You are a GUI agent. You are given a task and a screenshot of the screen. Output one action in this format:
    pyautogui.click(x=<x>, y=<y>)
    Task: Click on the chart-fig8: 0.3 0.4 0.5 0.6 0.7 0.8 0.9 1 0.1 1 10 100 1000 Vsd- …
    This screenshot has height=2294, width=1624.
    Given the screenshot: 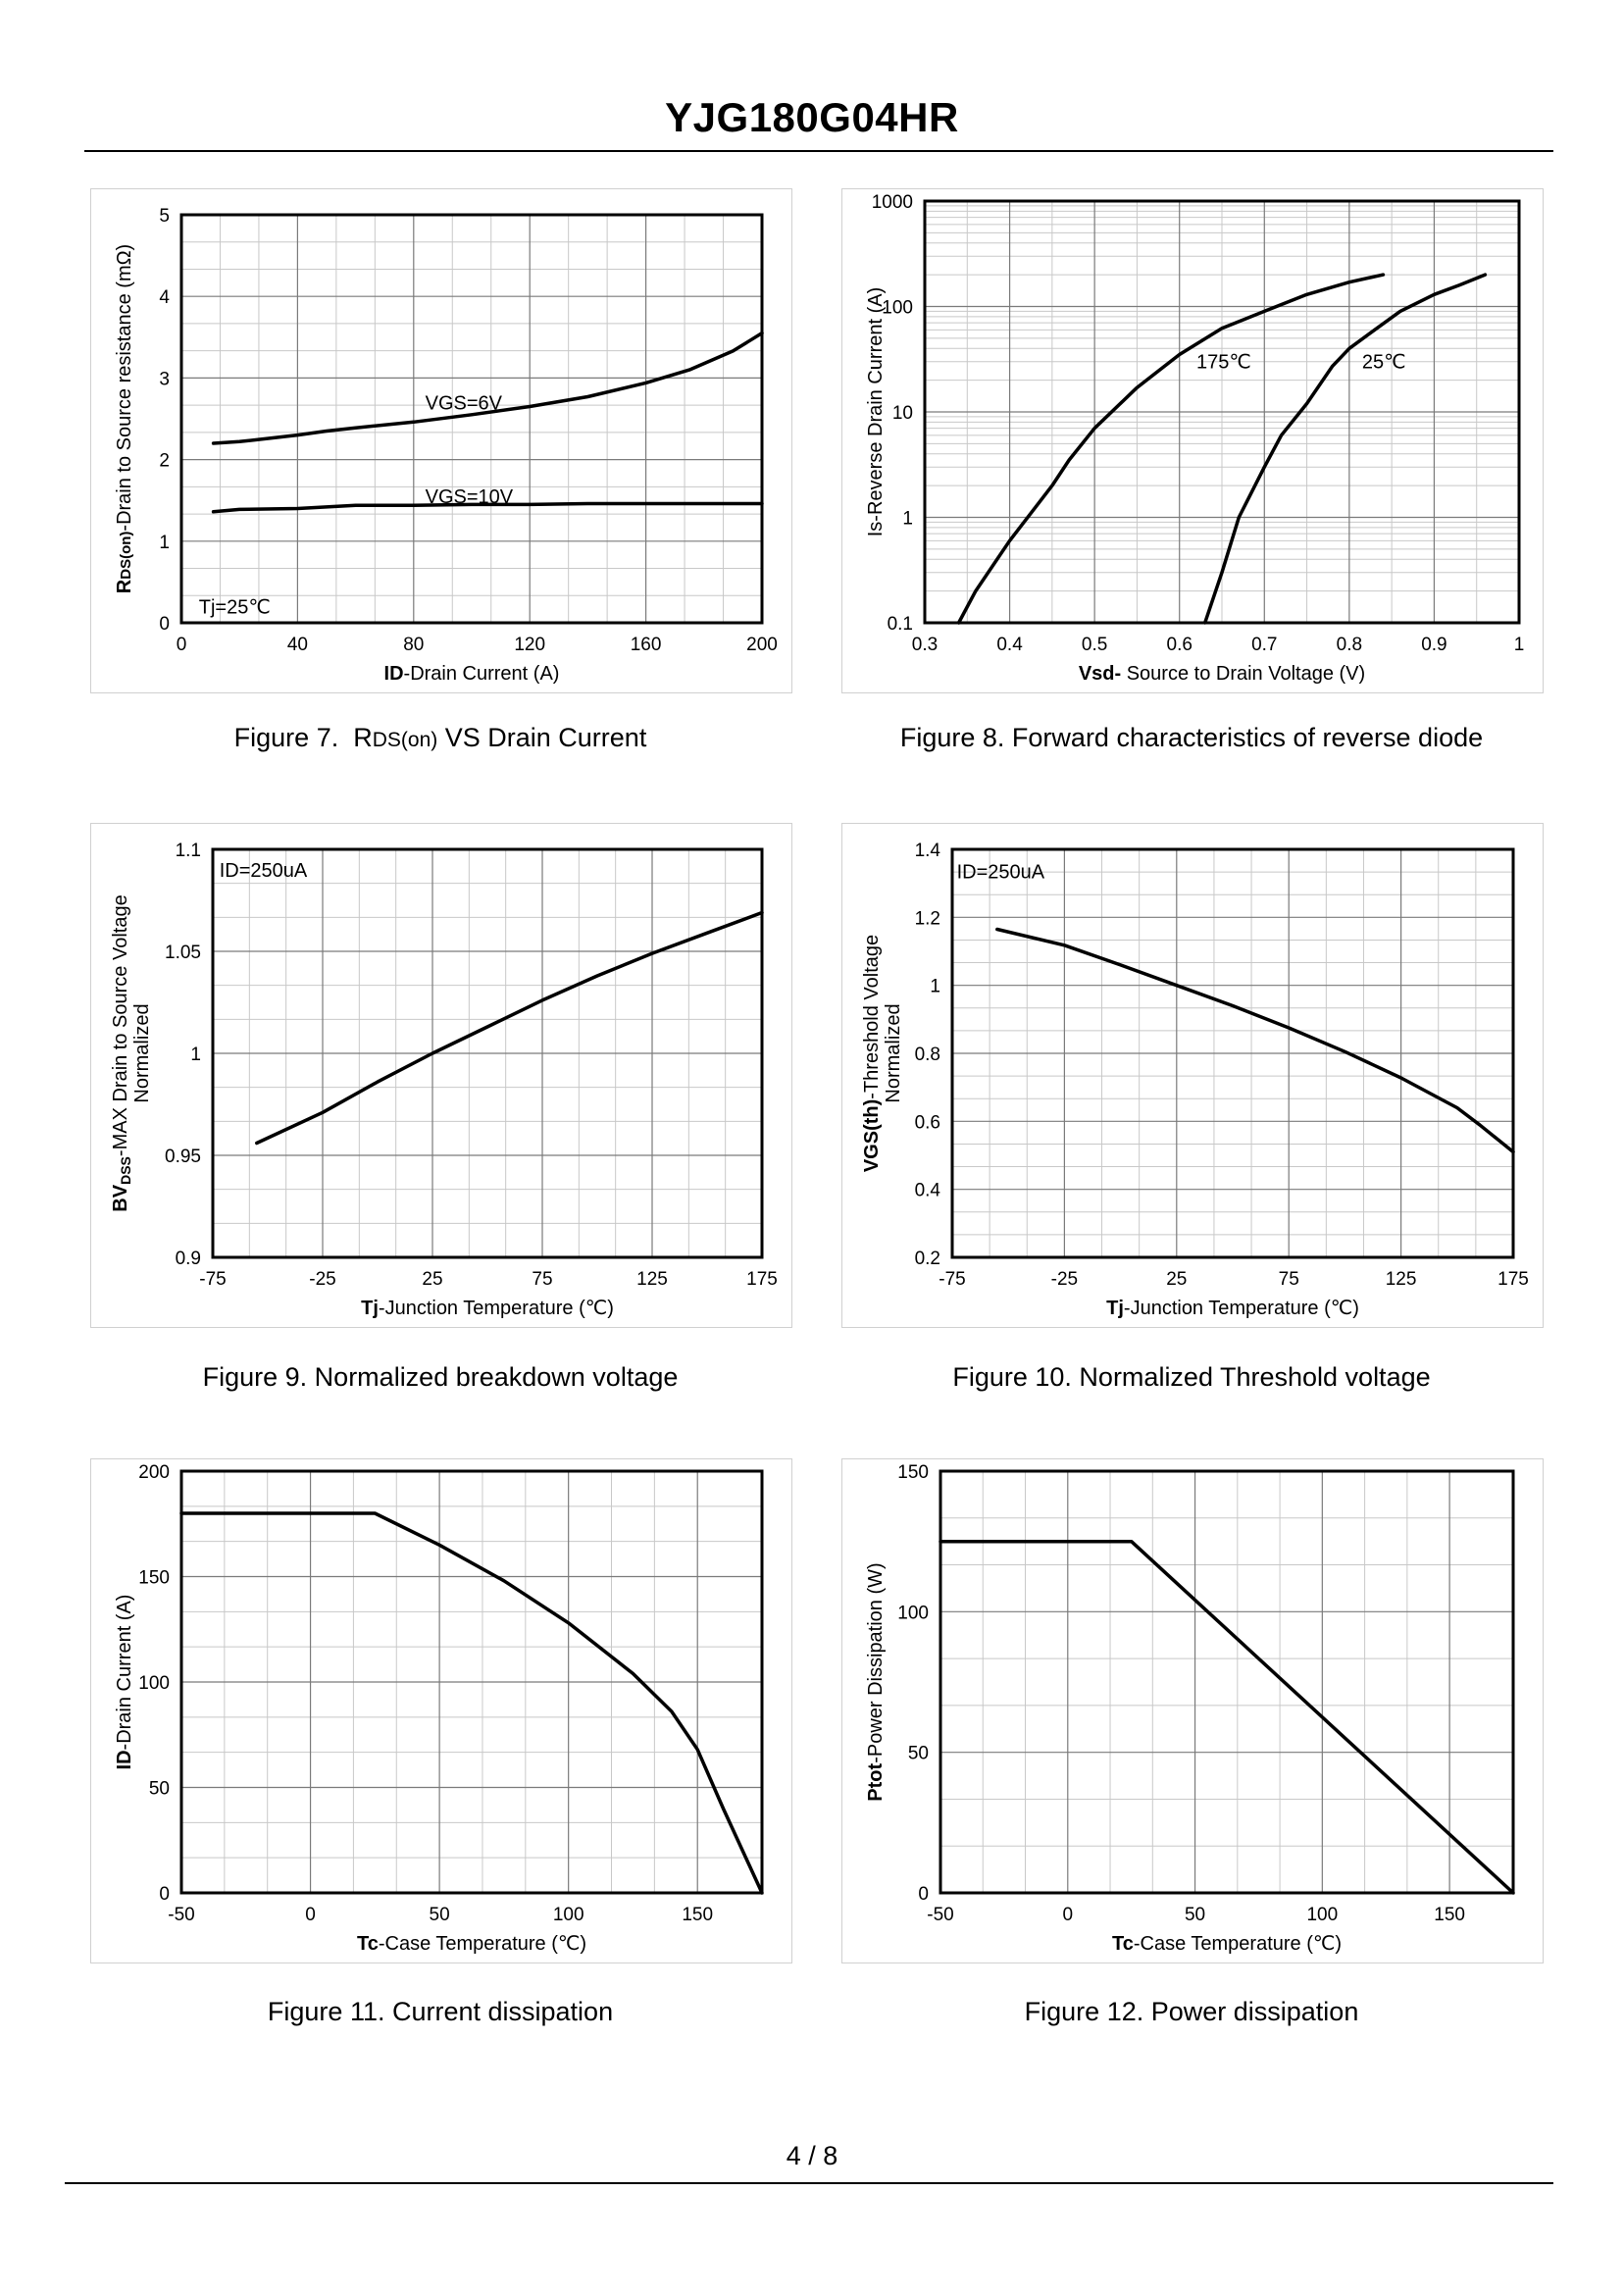 What is the action you would take?
    pyautogui.click(x=1192, y=440)
    